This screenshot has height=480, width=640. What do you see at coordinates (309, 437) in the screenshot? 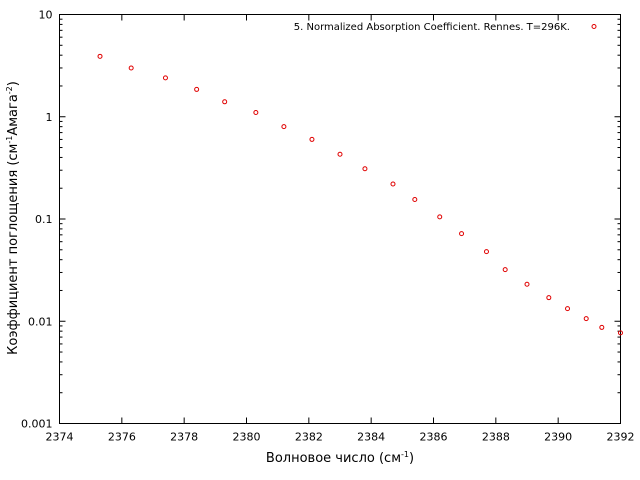
I see `x-tick-label: 2382` at bounding box center [309, 437].